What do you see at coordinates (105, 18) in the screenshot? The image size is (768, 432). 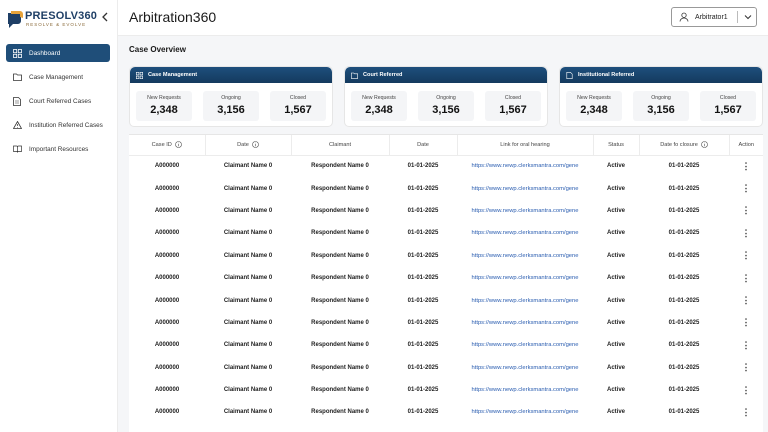 I see `sidebar-collapse-button` at bounding box center [105, 18].